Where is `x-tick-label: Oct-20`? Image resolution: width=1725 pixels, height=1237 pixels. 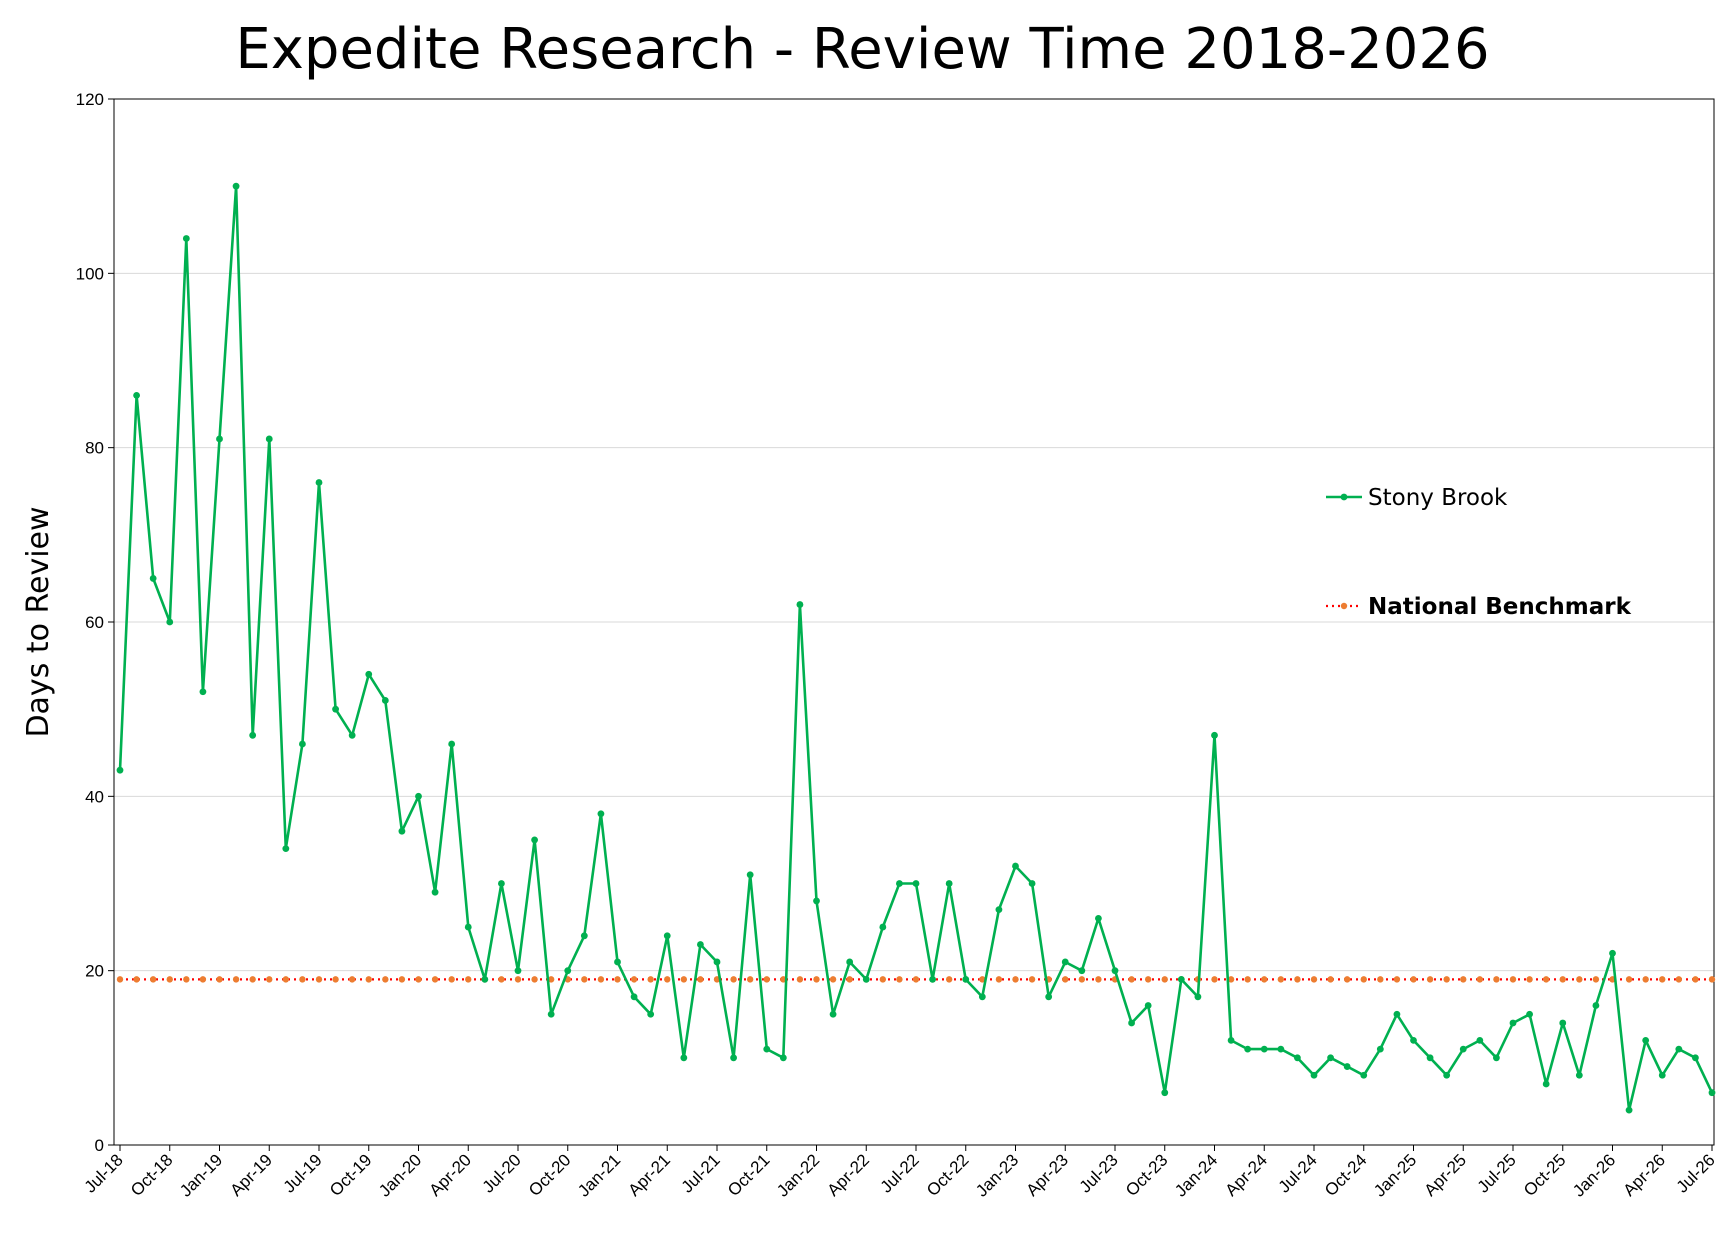
x-tick-label: Oct-20 is located at coordinates (550, 1175).